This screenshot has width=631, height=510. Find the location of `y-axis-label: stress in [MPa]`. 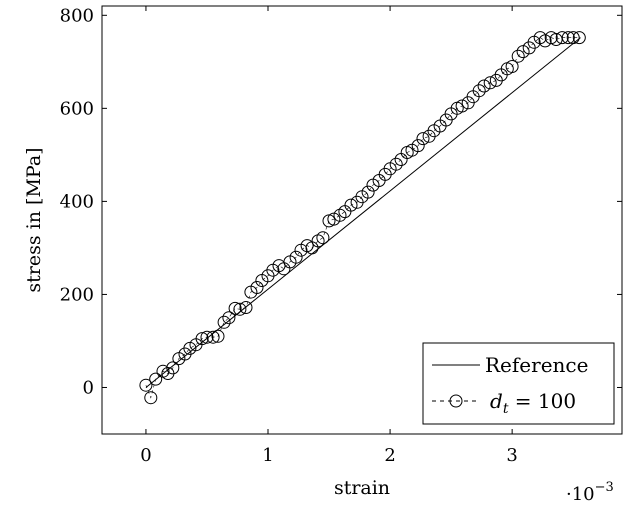

y-axis-label: stress in [MPa] is located at coordinates (34, 219).